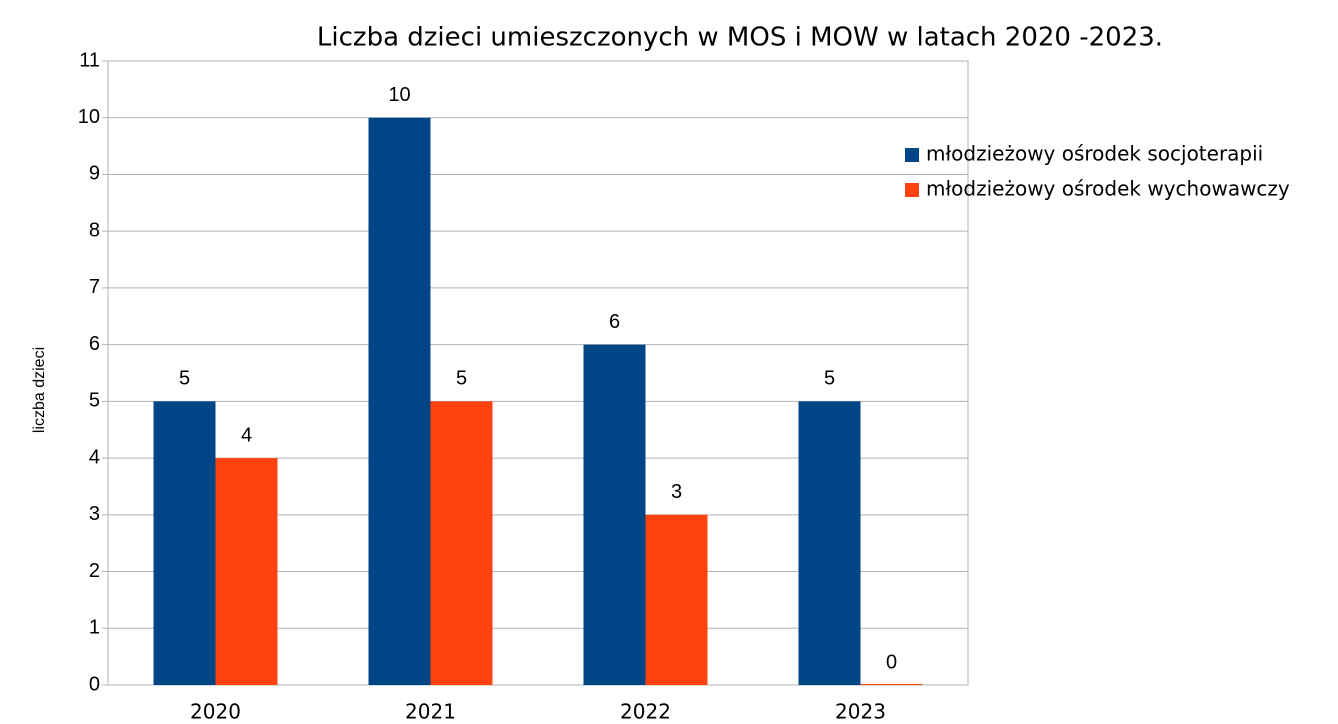  What do you see at coordinates (676, 492) in the screenshot?
I see `data-label: 3` at bounding box center [676, 492].